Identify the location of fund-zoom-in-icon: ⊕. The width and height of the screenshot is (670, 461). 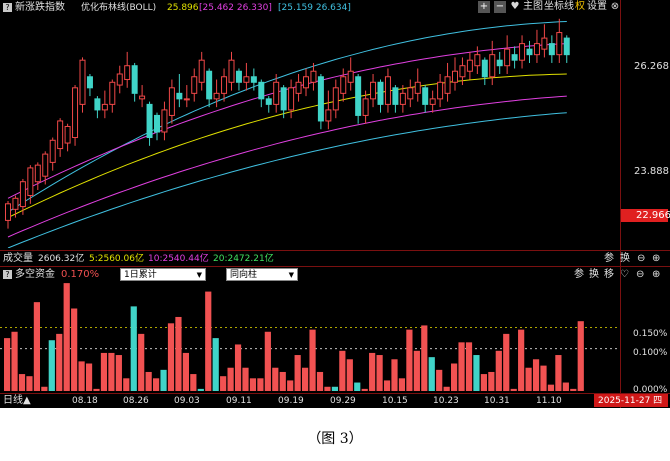
(656, 274).